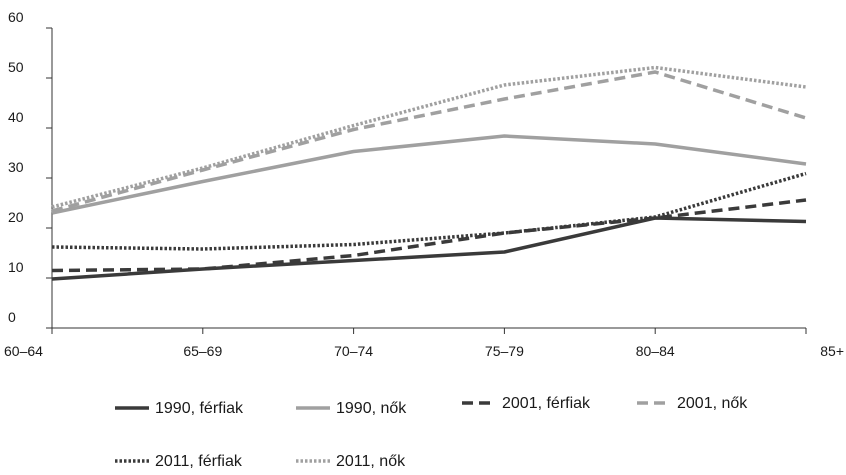 The height and width of the screenshot is (475, 846). What do you see at coordinates (655, 351) in the screenshot?
I see `x-tick-label: 80–84` at bounding box center [655, 351].